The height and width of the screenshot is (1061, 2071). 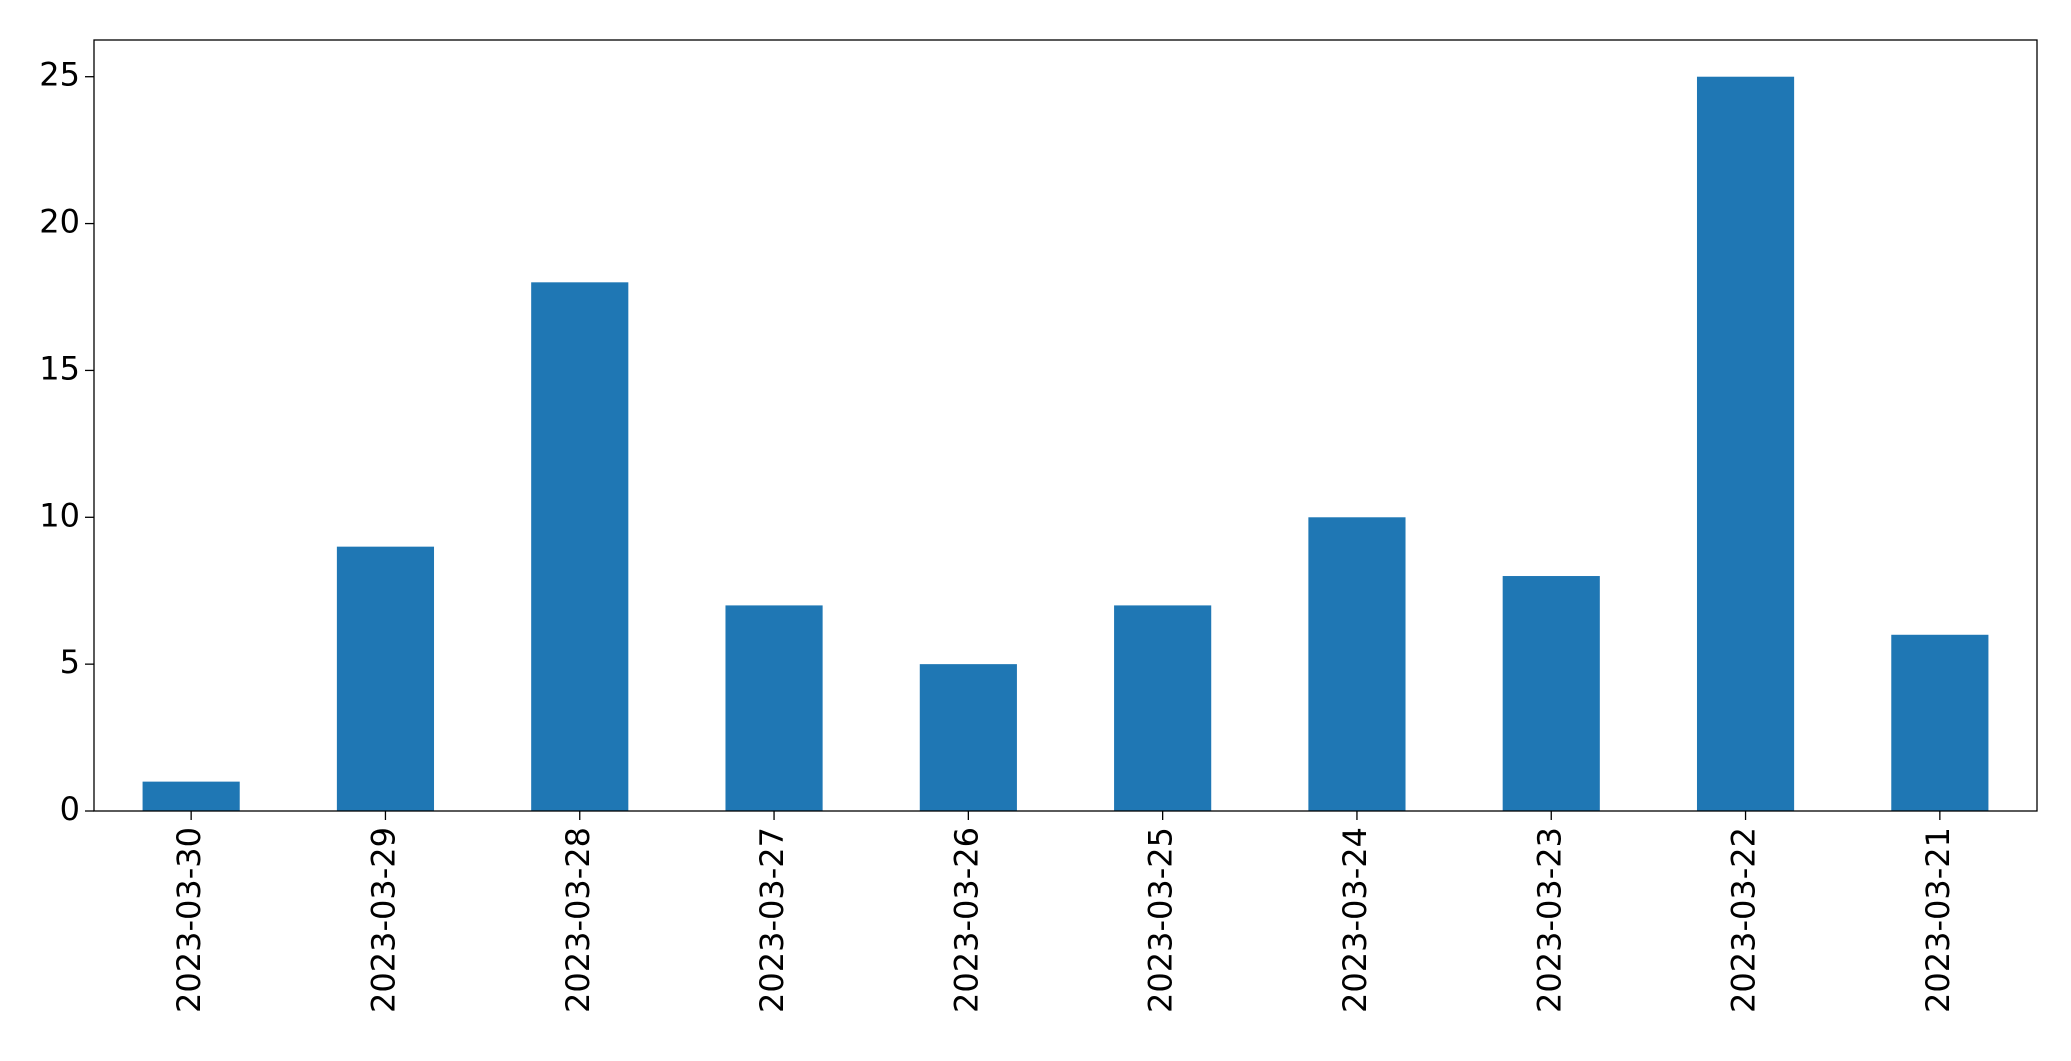 I want to click on x-tick-label: 2023-03-30, so click(x=189, y=920).